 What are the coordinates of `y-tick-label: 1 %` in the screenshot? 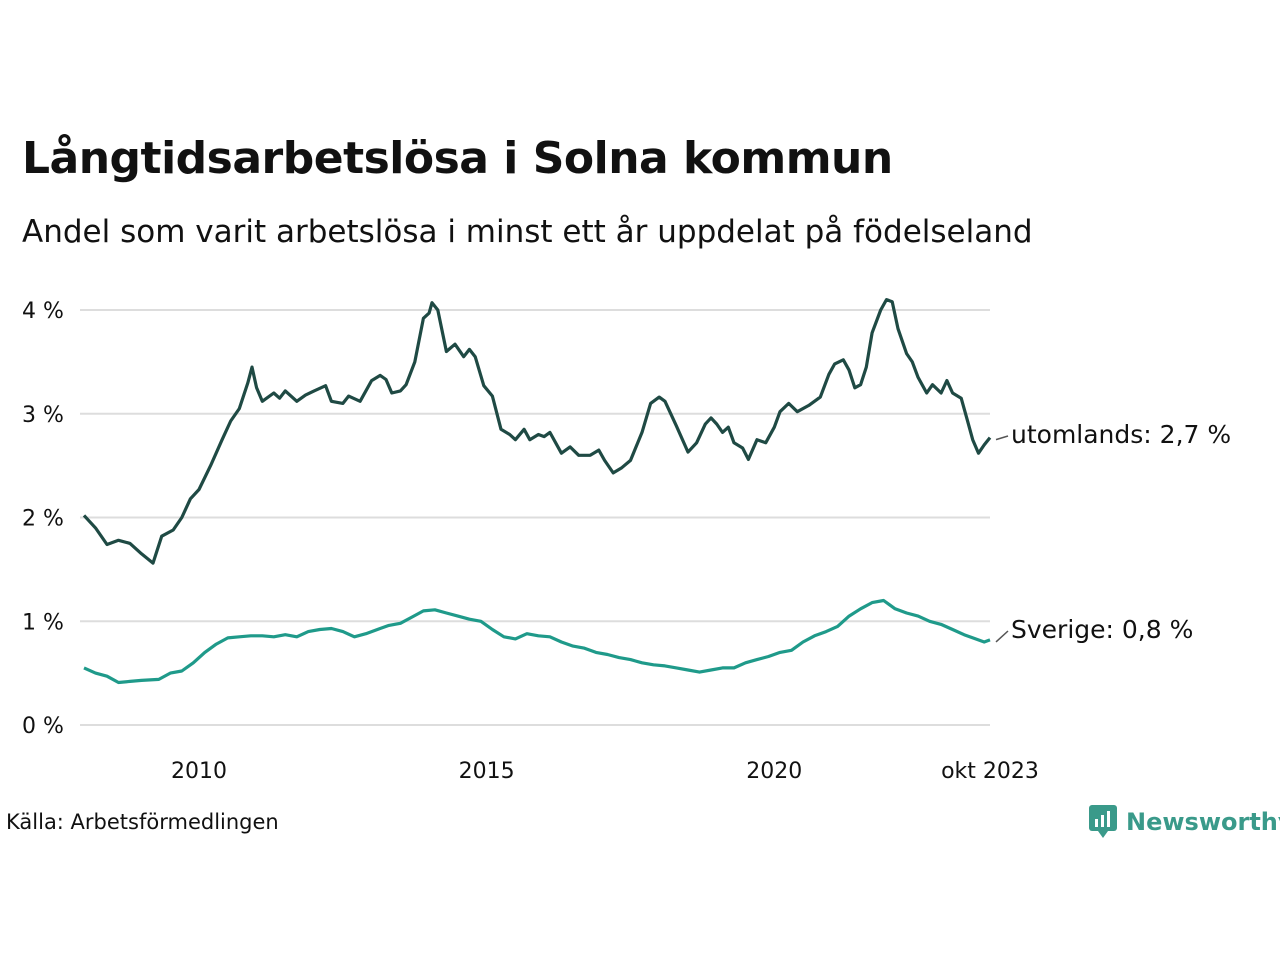 It's located at (43, 622).